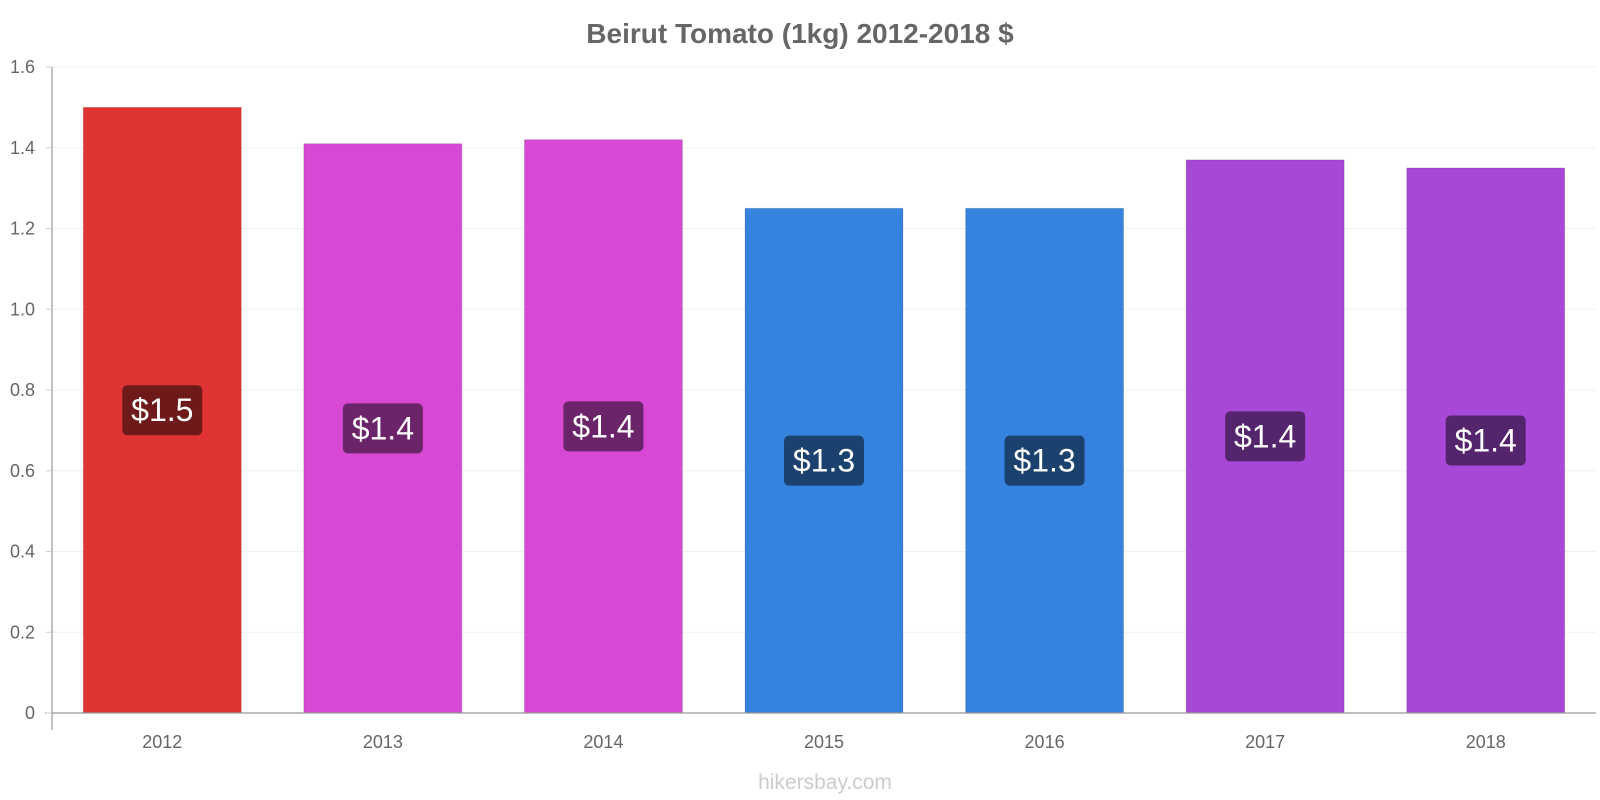  Describe the element at coordinates (22, 390) in the screenshot. I see `y-tick-label: 0.8` at that location.